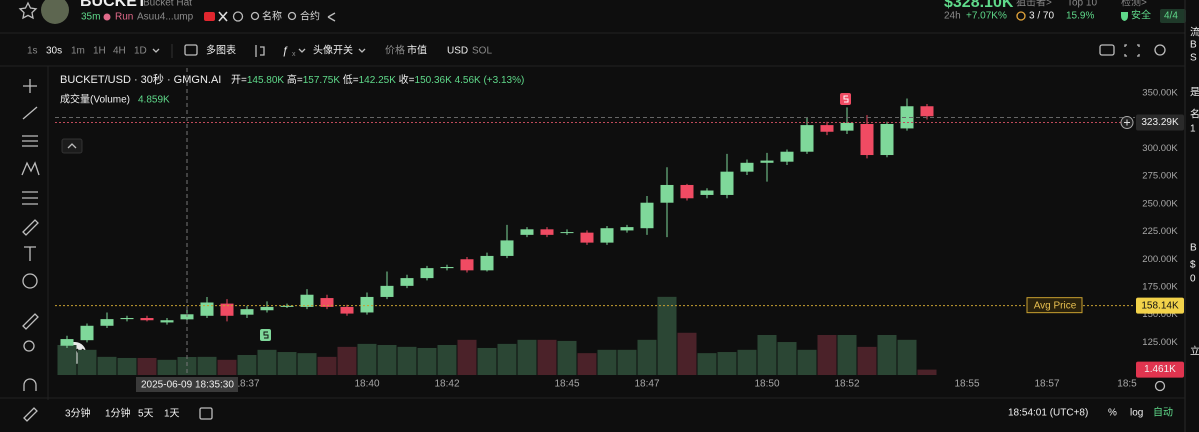 Image resolution: width=1199 pixels, height=432 pixels. I want to click on collapse-legend-button, so click(72, 146).